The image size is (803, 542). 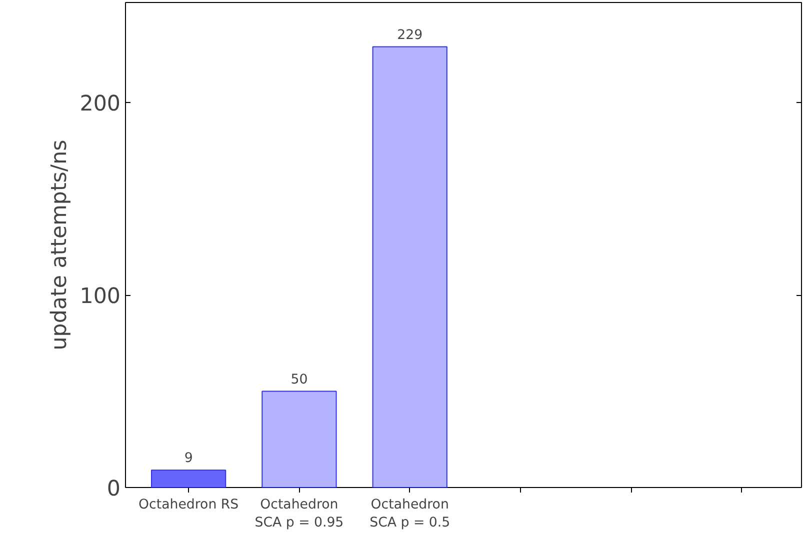 I want to click on data-label: 9, so click(x=188, y=458).